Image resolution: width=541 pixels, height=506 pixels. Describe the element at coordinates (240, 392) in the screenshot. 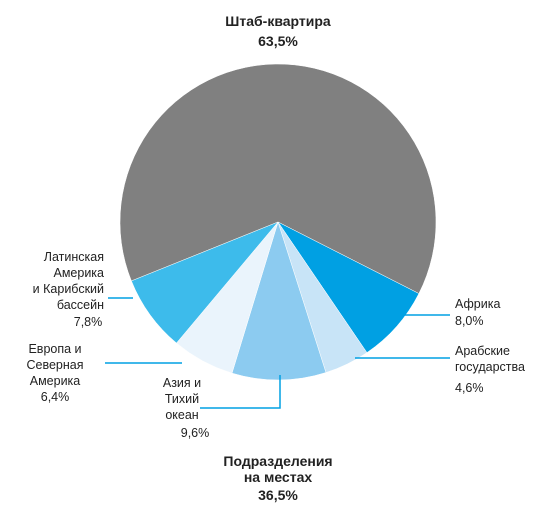

I see `leader-line` at that location.